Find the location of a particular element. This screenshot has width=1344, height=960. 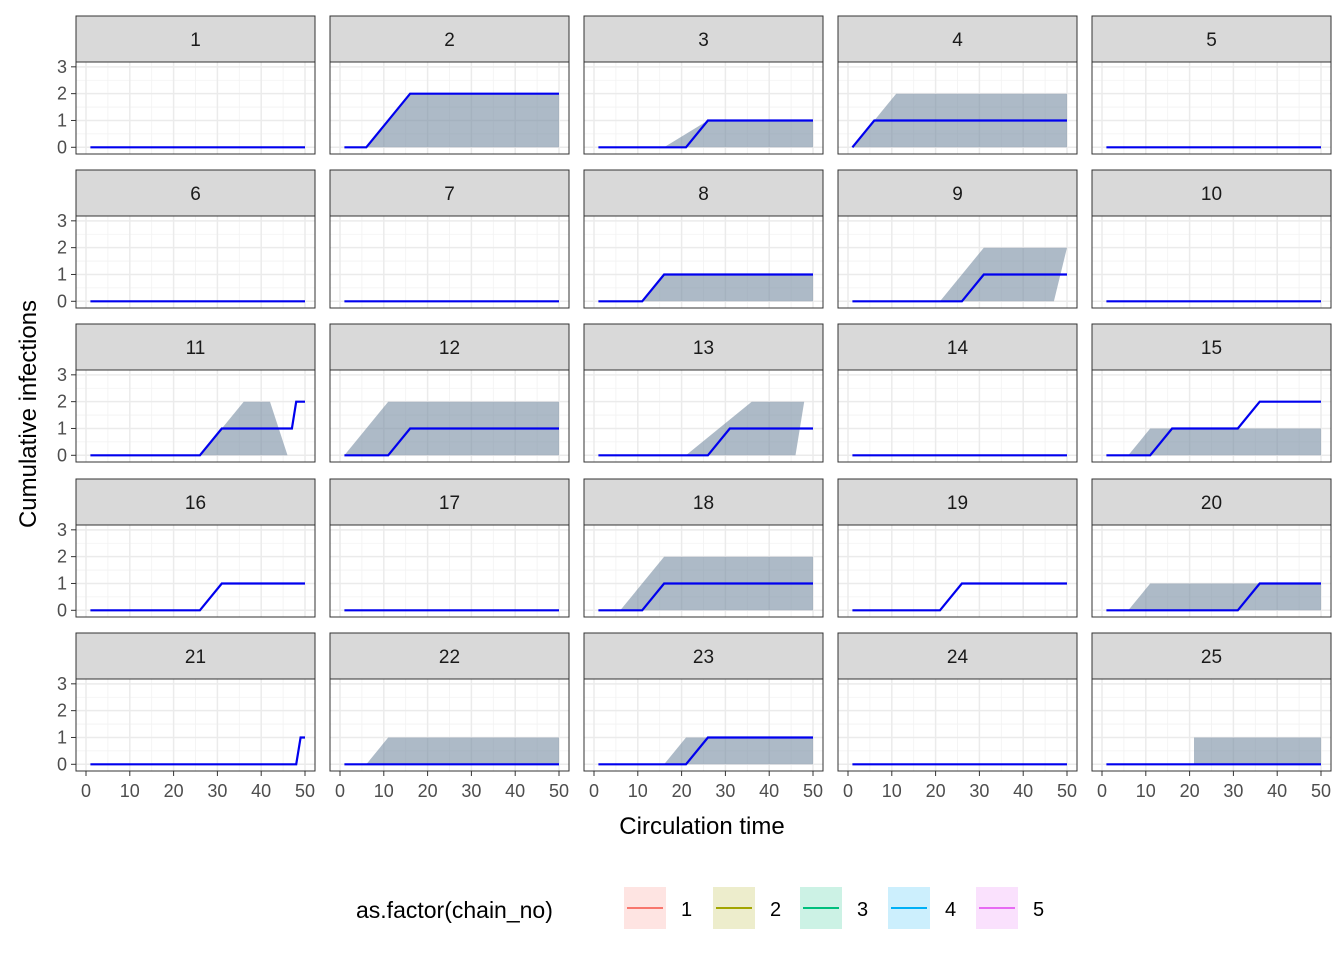

facet-strip-label: 13 is located at coordinates (703, 348).